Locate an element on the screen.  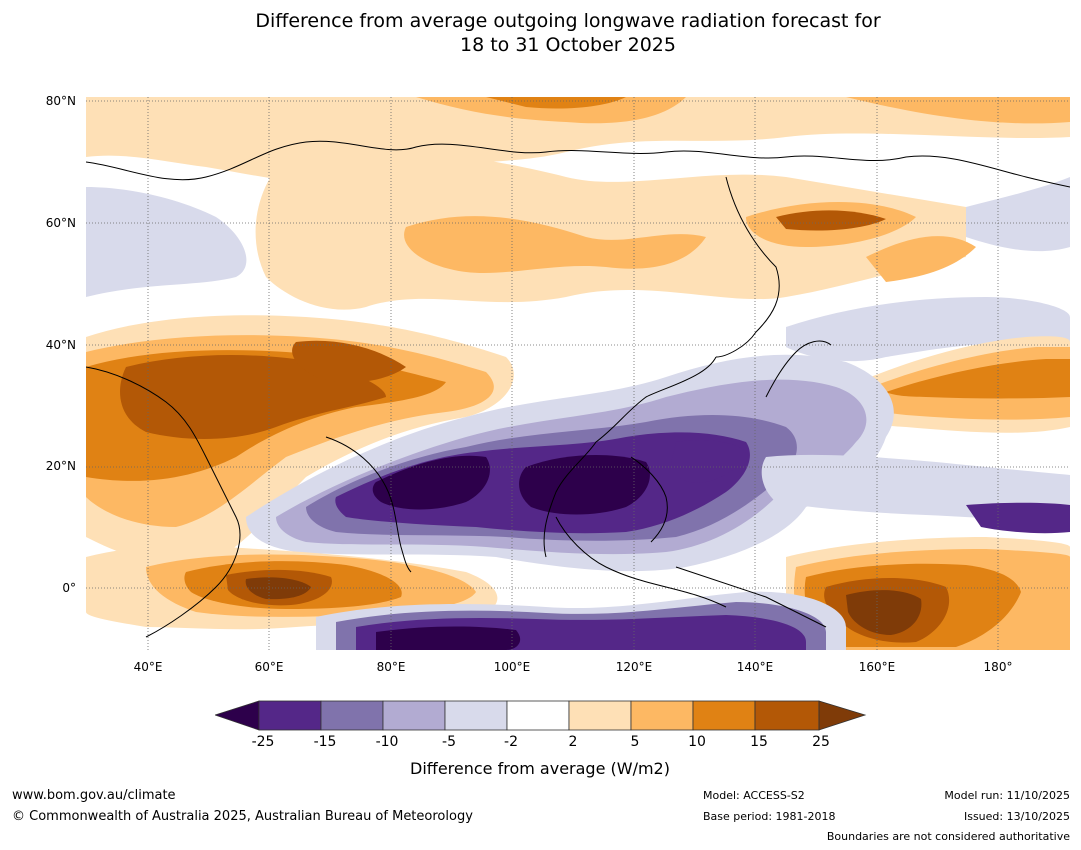
lon-label-60e: 60°E is located at coordinates (269, 667).